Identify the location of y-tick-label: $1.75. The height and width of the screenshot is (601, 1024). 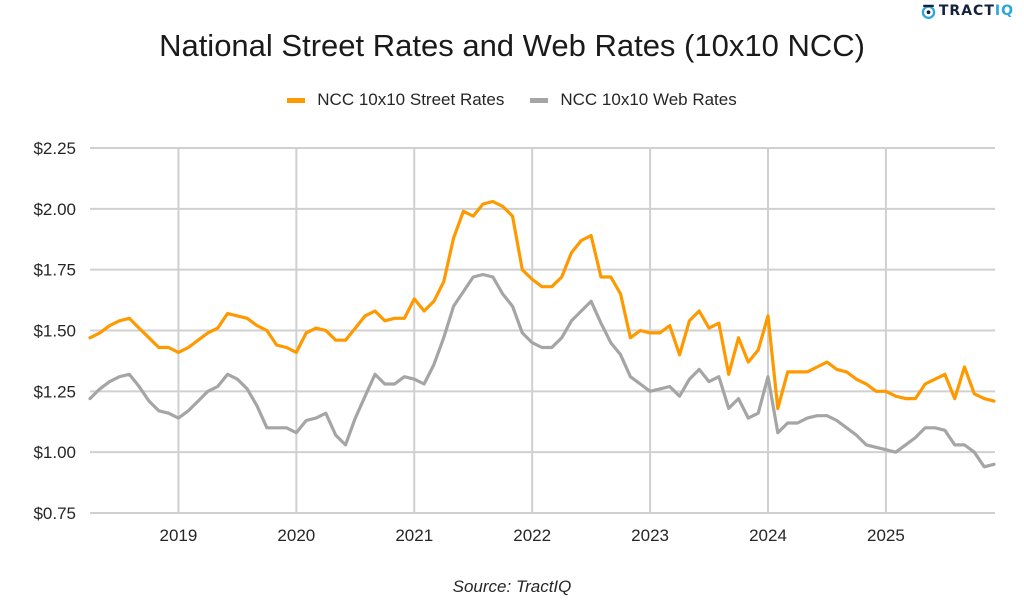
(54, 270).